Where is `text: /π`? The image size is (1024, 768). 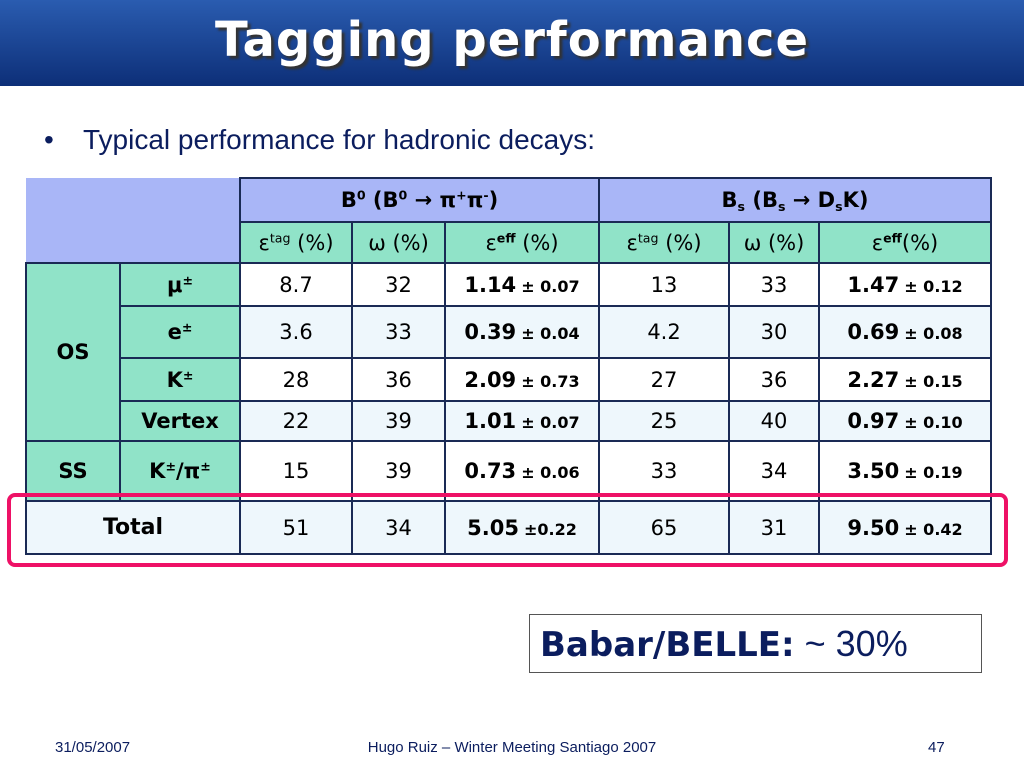 text: /π is located at coordinates (188, 471).